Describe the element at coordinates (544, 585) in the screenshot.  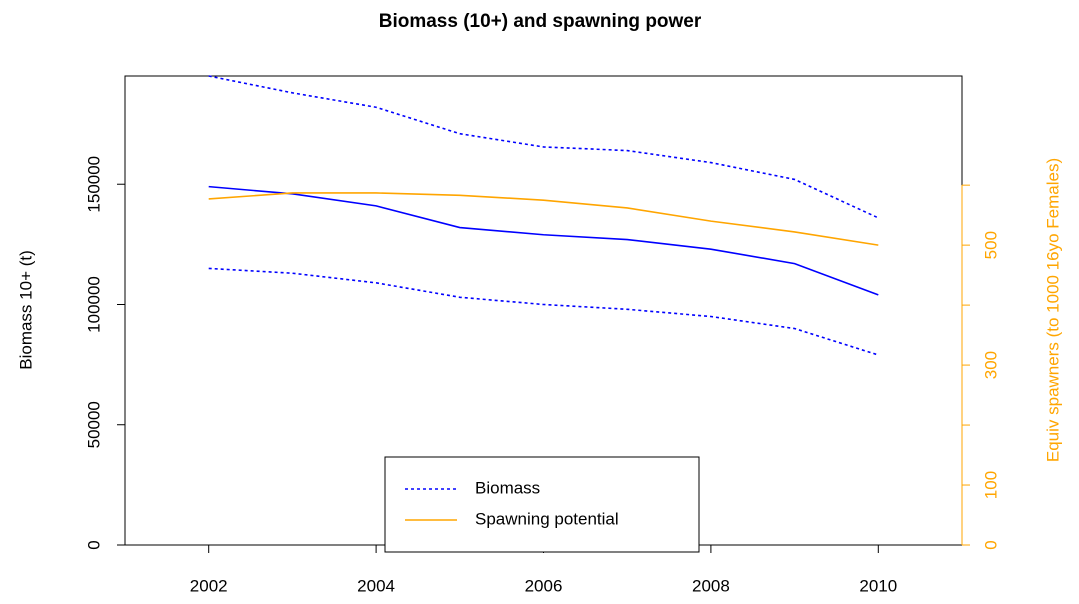
I see `x-tick-label: 2006` at that location.